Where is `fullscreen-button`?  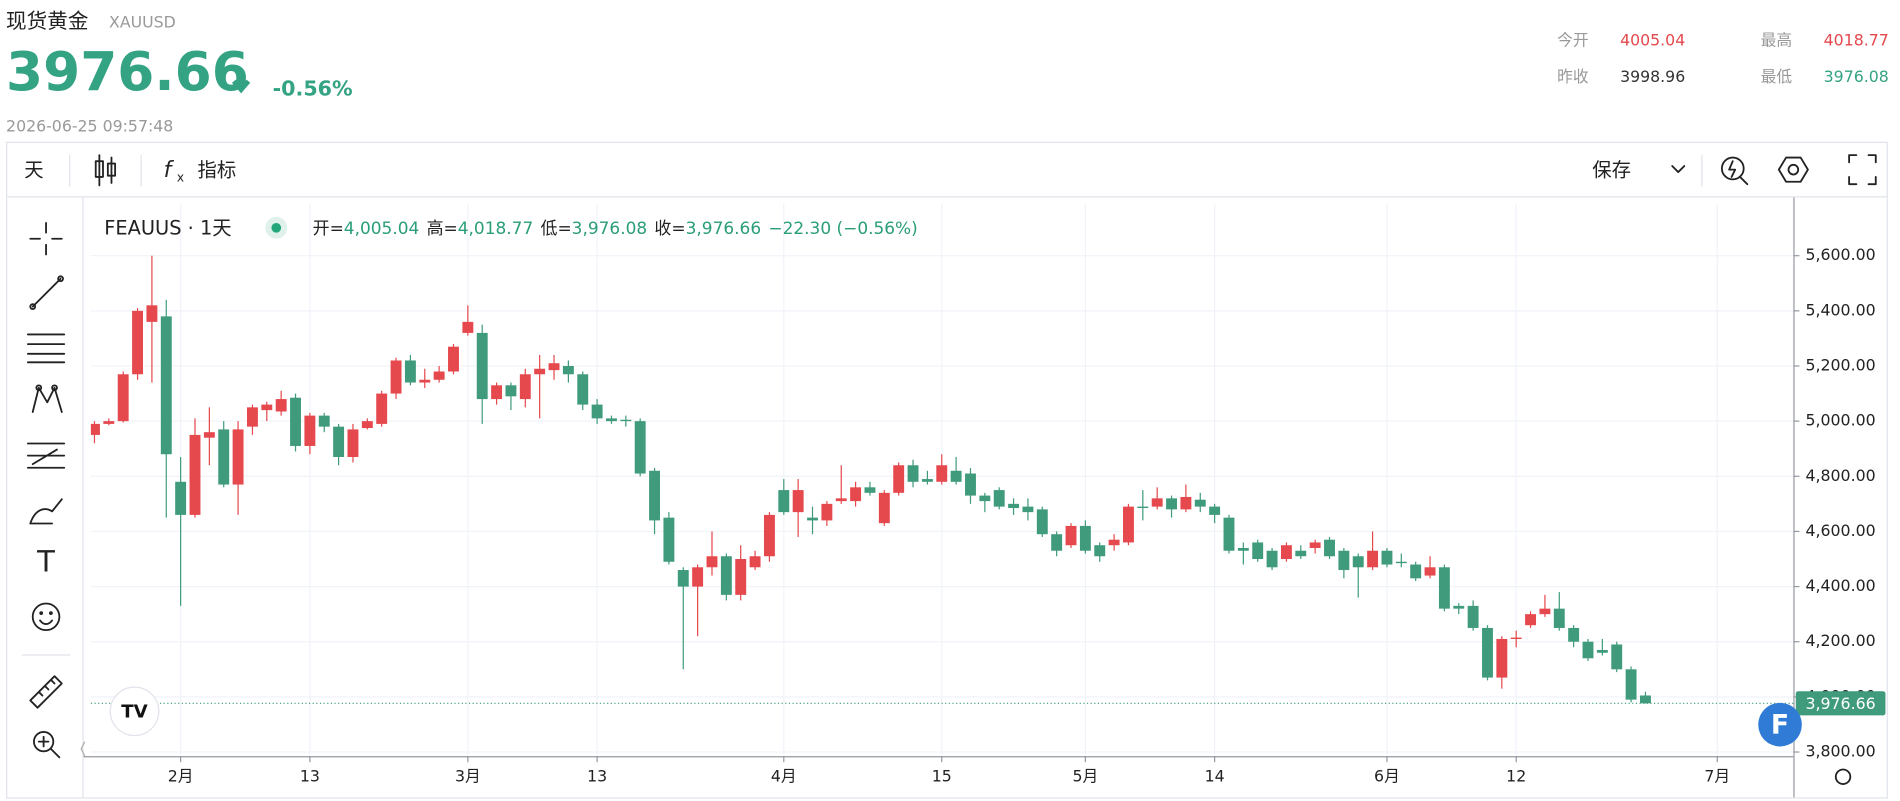 fullscreen-button is located at coordinates (1862, 170).